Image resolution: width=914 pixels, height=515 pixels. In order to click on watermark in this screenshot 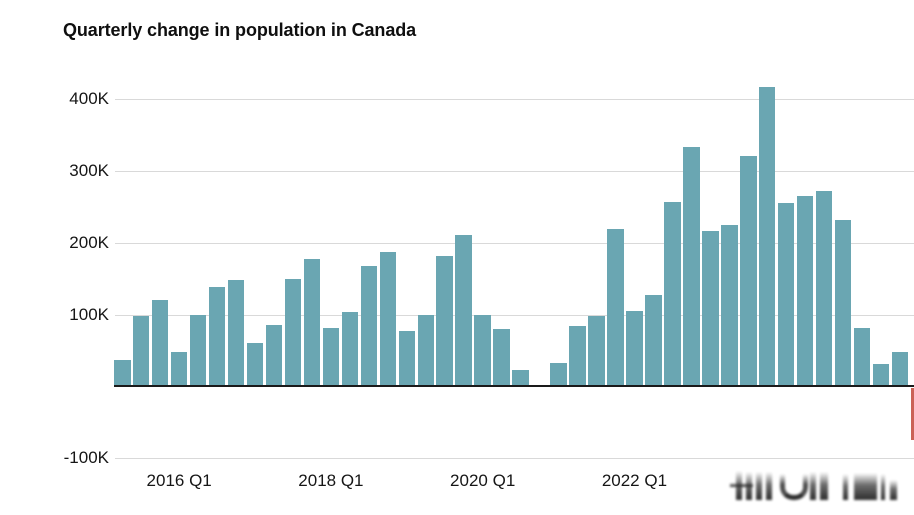, I will do `click(814, 485)`.